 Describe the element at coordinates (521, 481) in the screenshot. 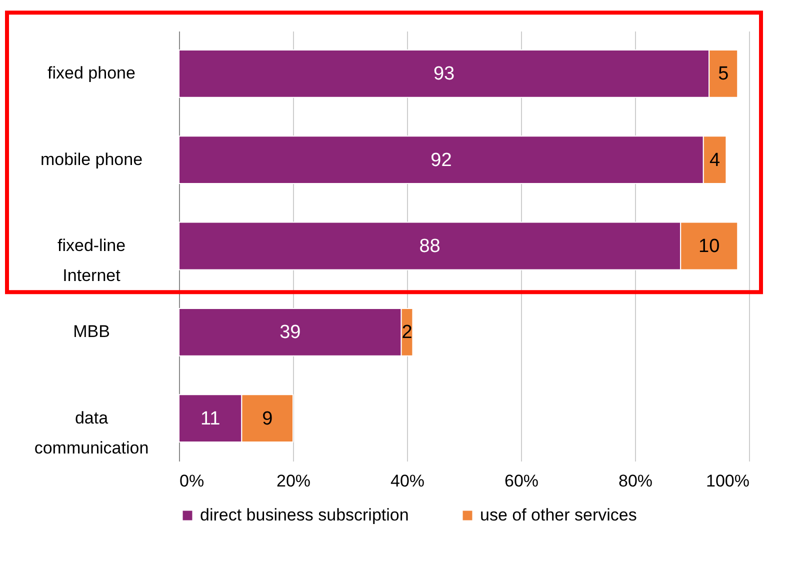

I see `x-tick-label: 60%` at that location.